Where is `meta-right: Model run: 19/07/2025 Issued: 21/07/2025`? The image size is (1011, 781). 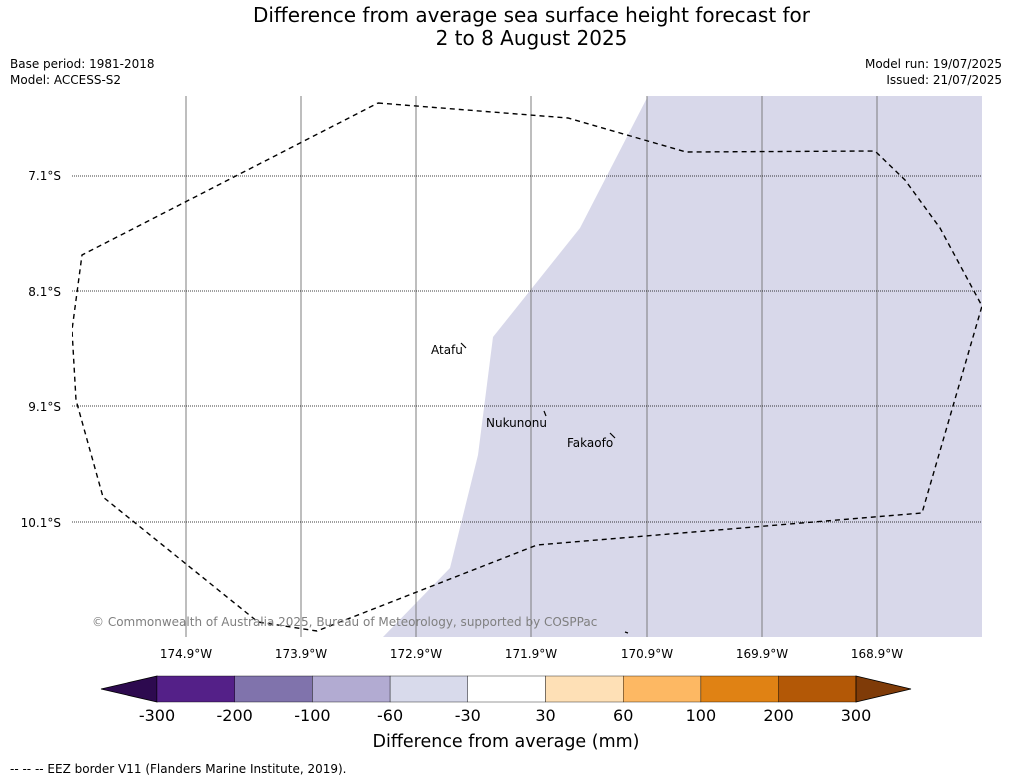 meta-right: Model run: 19/07/2025 Issued: 21/07/2025 is located at coordinates (933, 72).